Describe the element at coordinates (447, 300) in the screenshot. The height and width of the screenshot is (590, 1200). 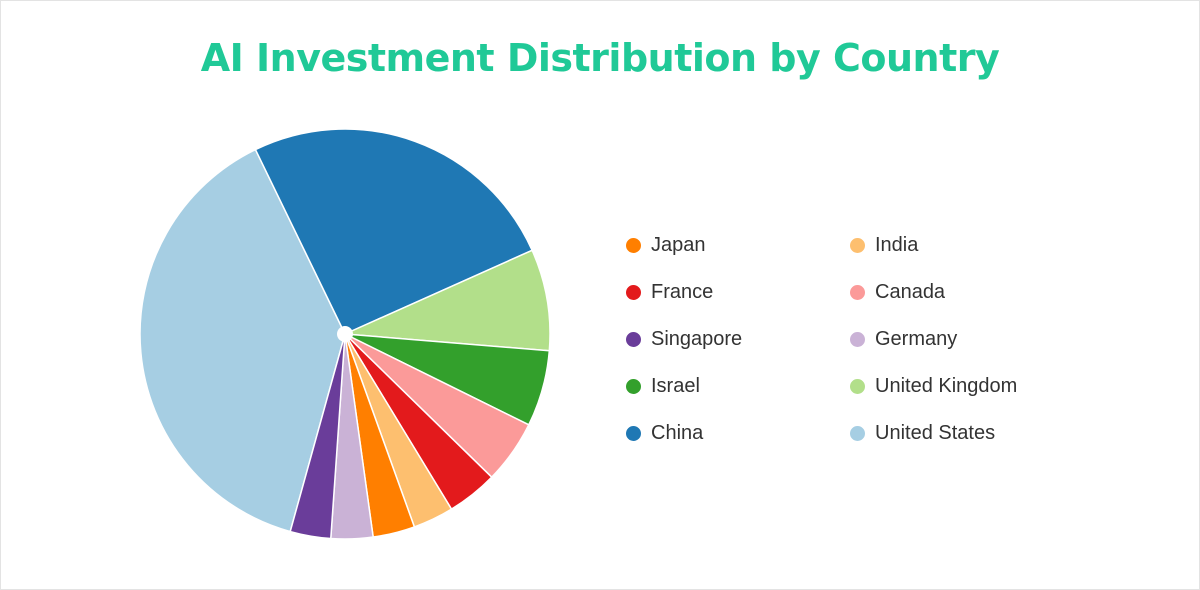
I see `pie-slice-united-kingdom` at that location.